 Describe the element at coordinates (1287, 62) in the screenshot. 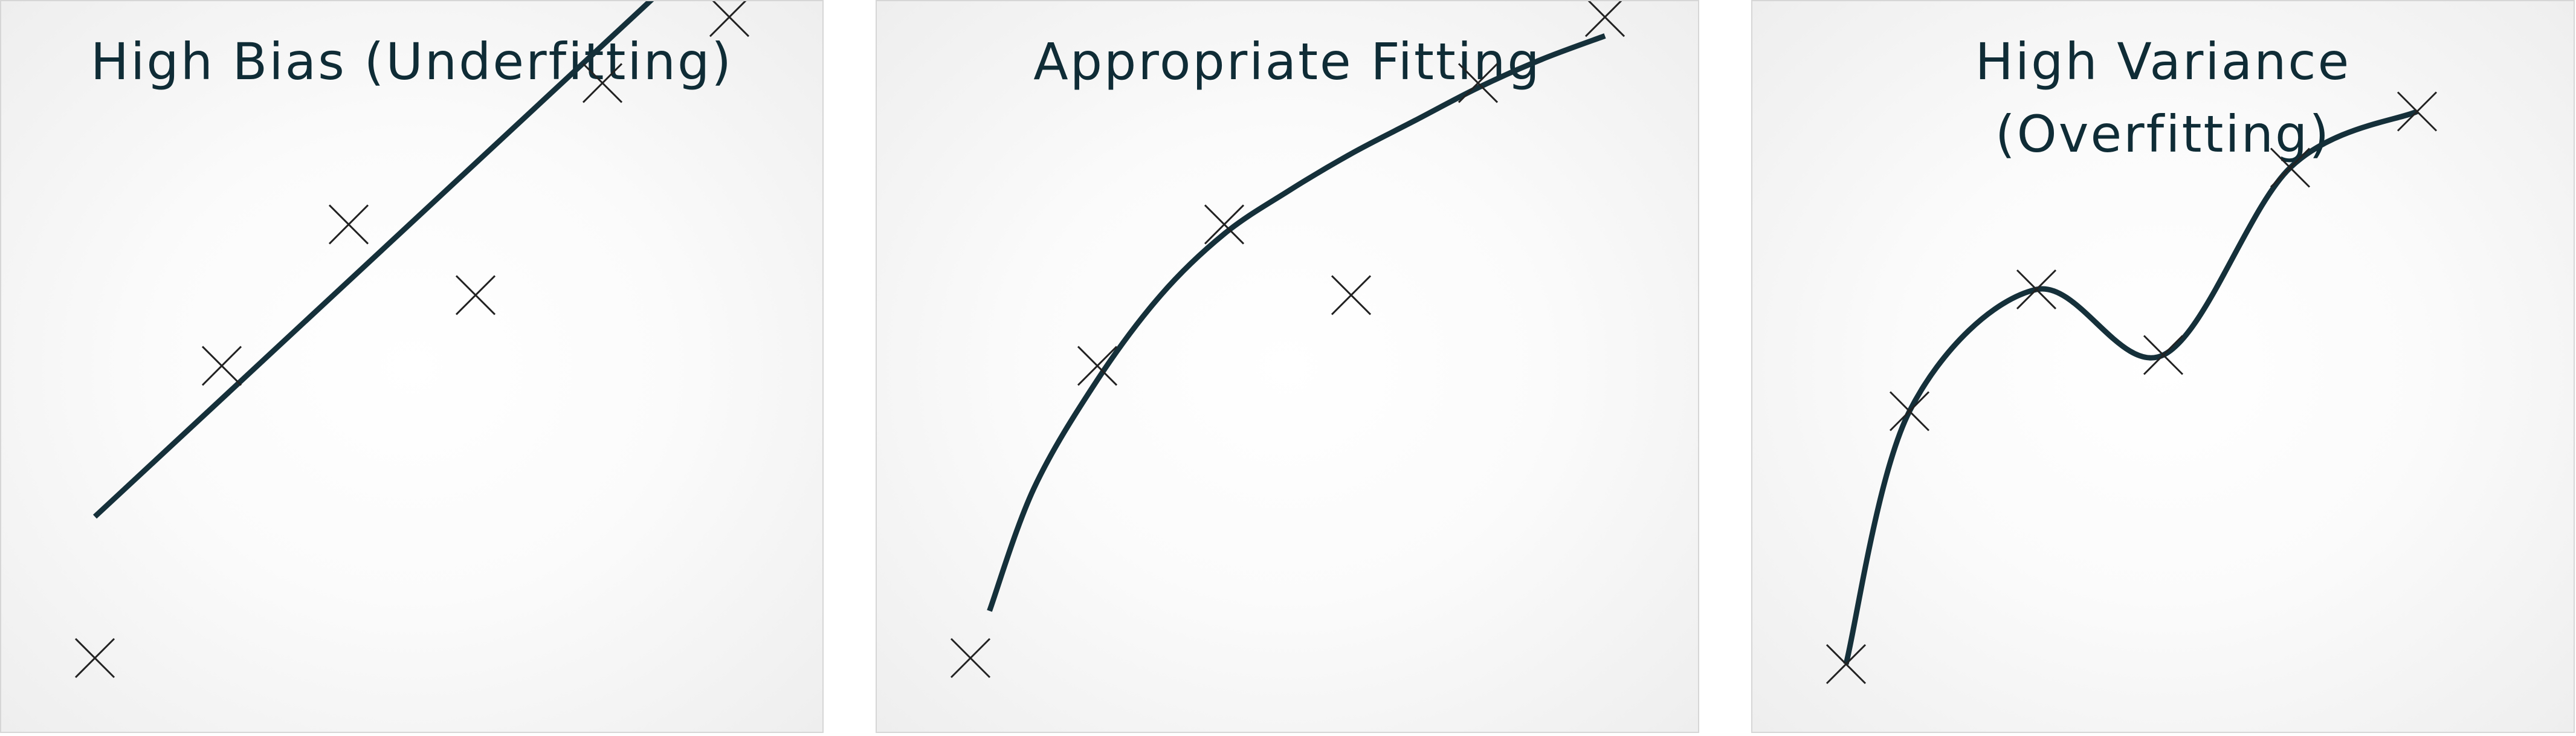

I see `panel-title: Appropriate Fitting` at that location.